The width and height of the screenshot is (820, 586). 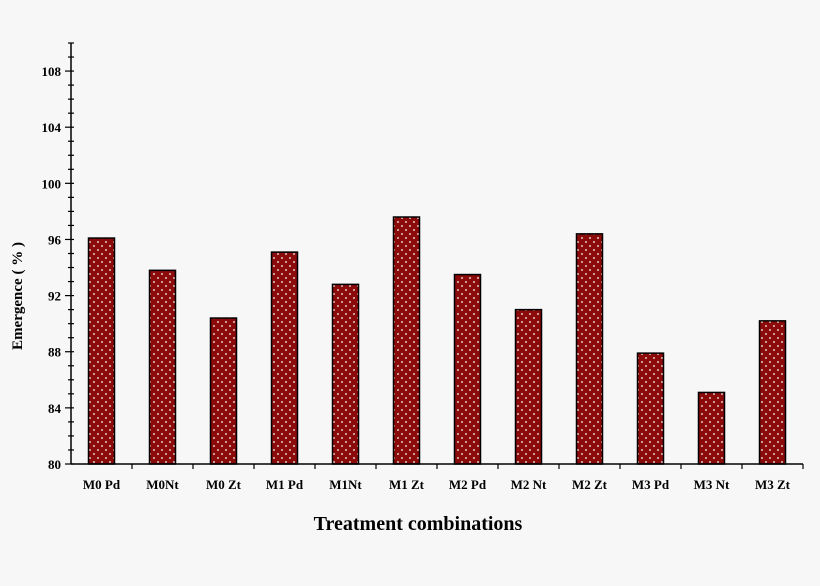 I want to click on x-tick-label: M2 Zt, so click(x=590, y=484).